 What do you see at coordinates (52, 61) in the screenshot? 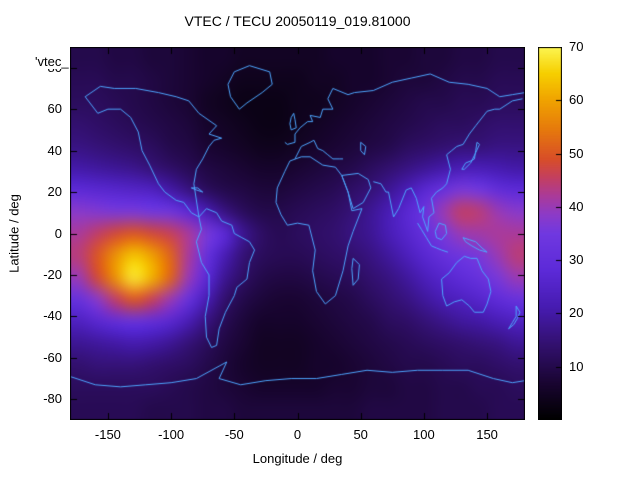
I see `legend-key-label: 'vtec_` at bounding box center [52, 61].